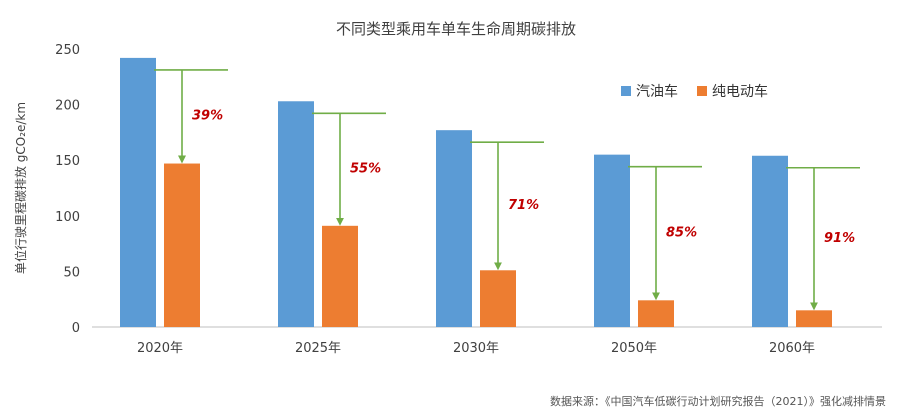 The width and height of the screenshot is (913, 414). What do you see at coordinates (792, 348) in the screenshot?
I see `x-tick-label: 2060年` at bounding box center [792, 348].